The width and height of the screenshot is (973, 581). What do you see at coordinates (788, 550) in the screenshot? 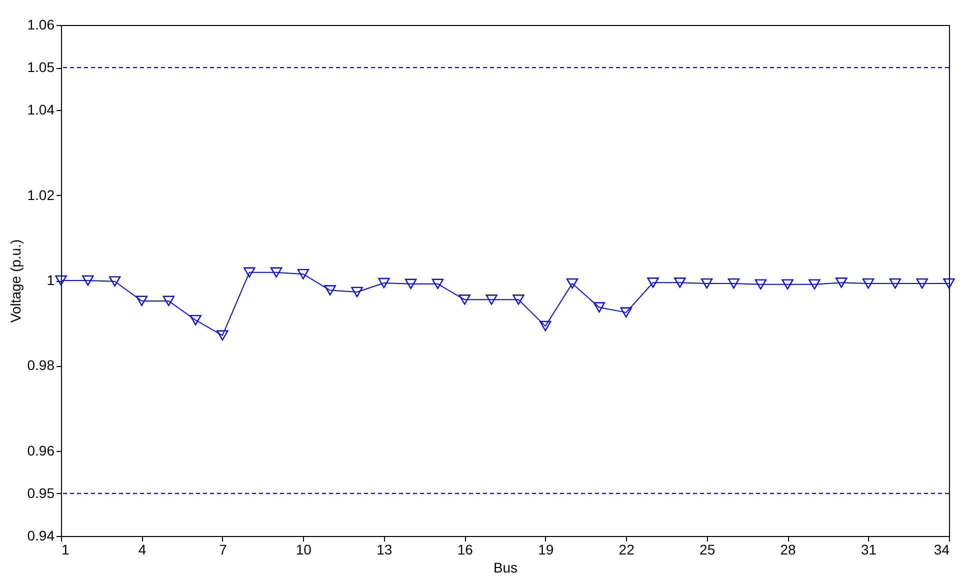
I see `x-tick-label: 28` at bounding box center [788, 550].